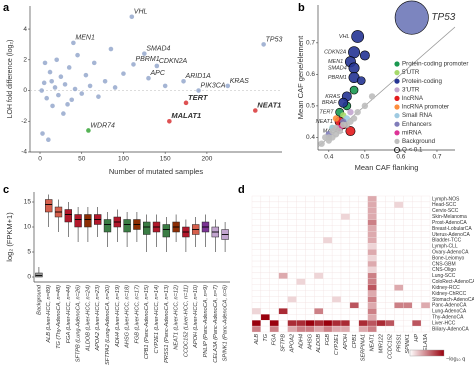 This screenshot has height=367, width=474. I want to click on row-label: Biliary-AdenoCA, so click(450, 329).